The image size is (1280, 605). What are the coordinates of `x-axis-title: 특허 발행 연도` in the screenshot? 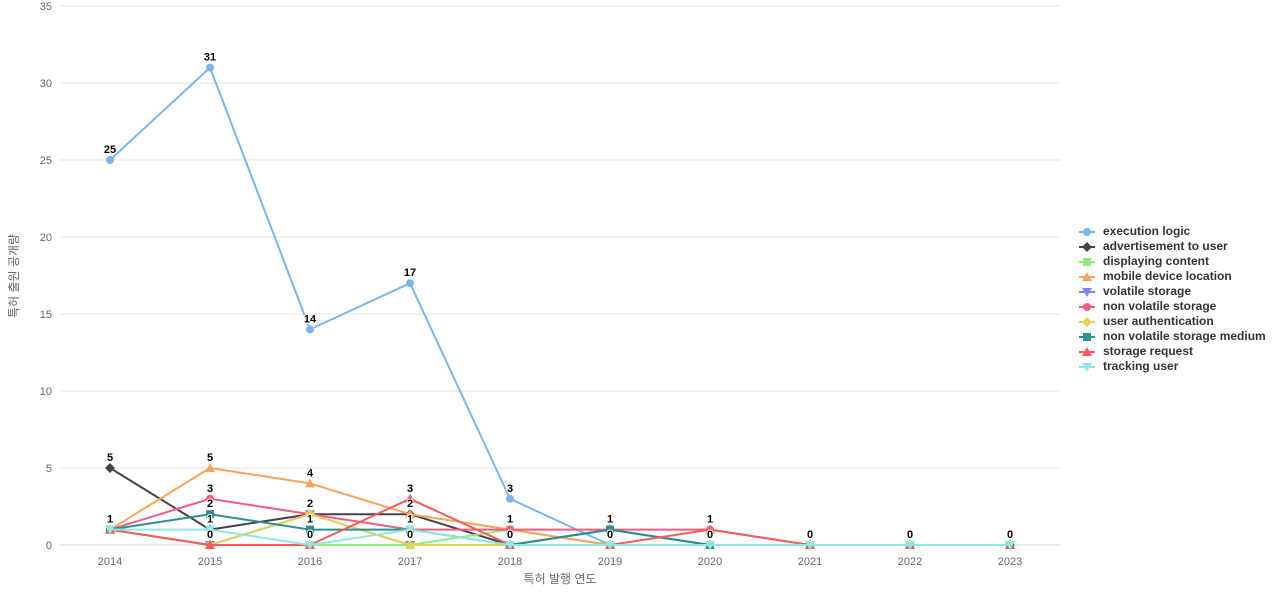 It's located at (560, 578).